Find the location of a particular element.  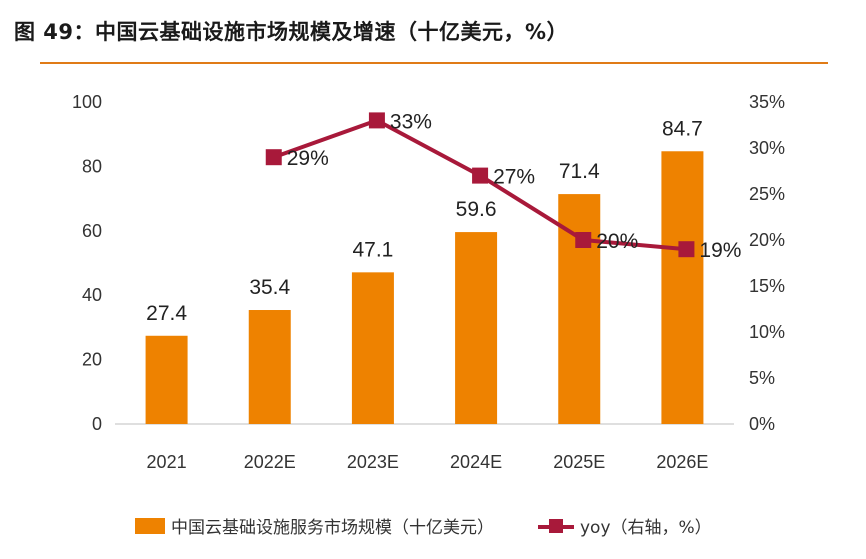

x-tick-label: 2025E is located at coordinates (579, 462).